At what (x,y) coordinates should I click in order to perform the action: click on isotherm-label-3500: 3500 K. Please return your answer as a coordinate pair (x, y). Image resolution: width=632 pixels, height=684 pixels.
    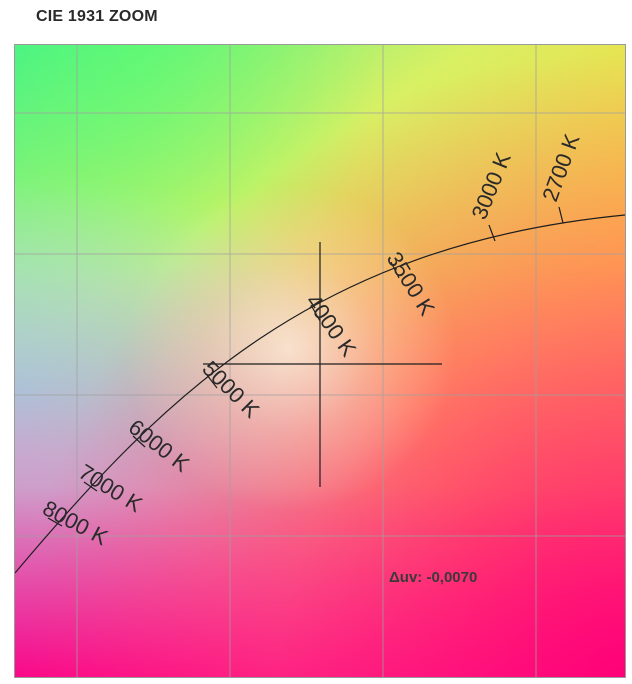
    Looking at the image, I should click on (411, 283).